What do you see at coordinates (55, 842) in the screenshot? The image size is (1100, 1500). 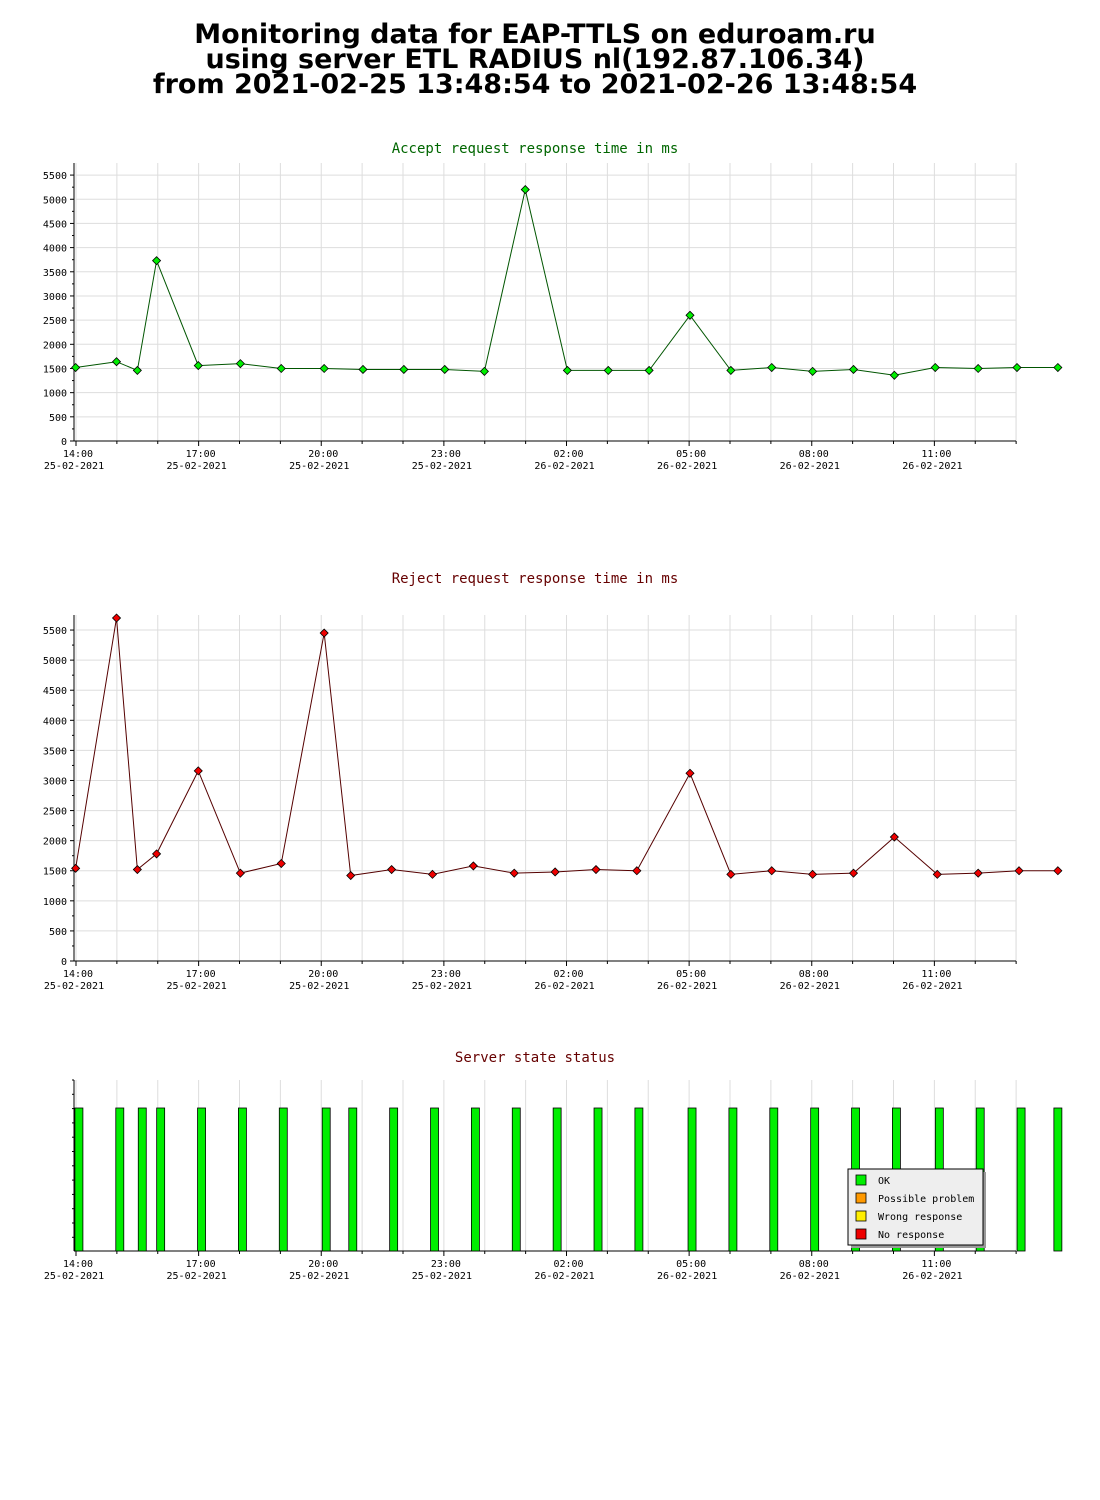 I see `y-tick-label: 2000` at bounding box center [55, 842].